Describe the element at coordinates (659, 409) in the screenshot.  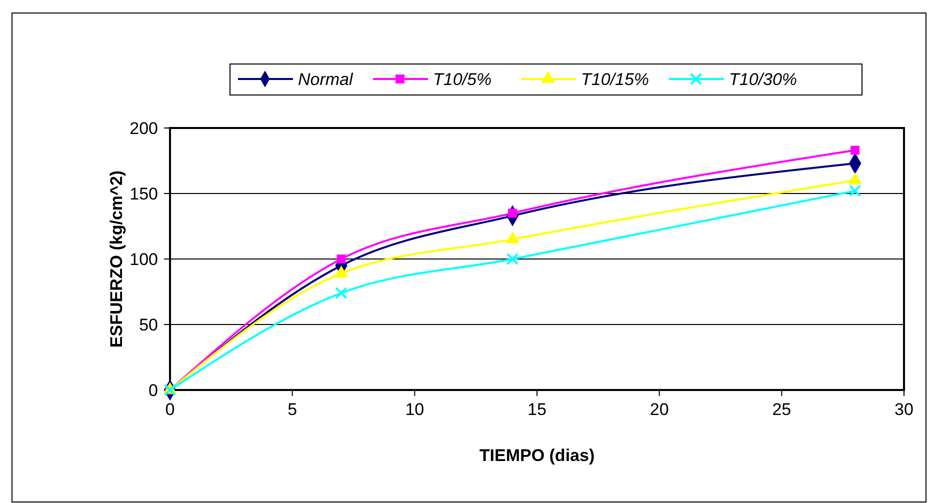
I see `x-tick-label: 20` at that location.